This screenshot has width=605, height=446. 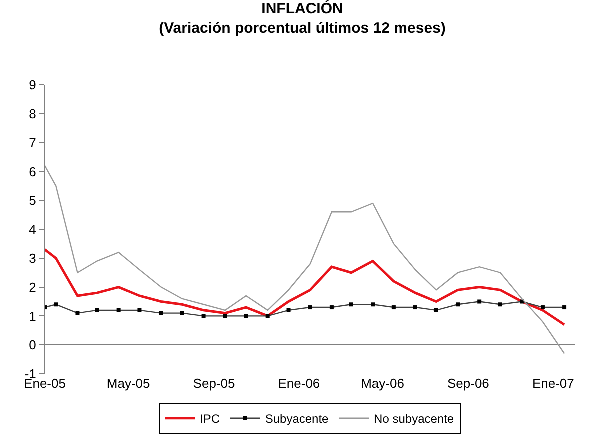 What do you see at coordinates (32, 258) in the screenshot?
I see `y-tick-label: 3` at bounding box center [32, 258].